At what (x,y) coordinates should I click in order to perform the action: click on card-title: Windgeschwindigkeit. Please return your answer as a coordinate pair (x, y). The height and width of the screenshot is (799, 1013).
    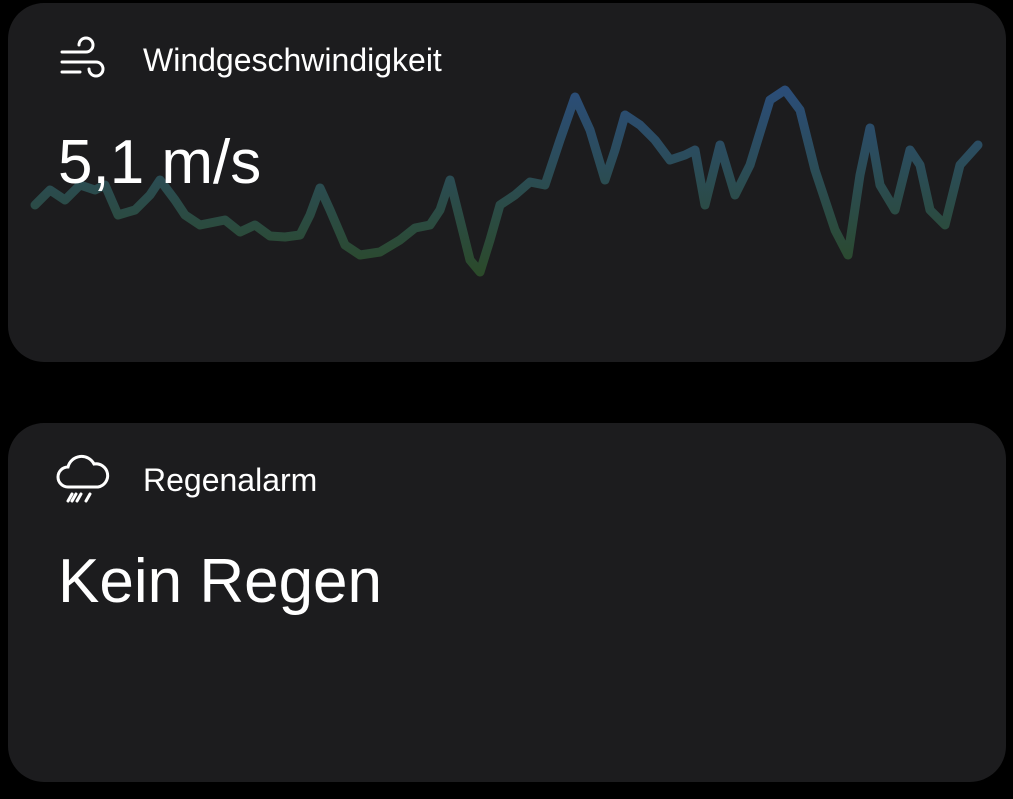
    Looking at the image, I should click on (292, 60).